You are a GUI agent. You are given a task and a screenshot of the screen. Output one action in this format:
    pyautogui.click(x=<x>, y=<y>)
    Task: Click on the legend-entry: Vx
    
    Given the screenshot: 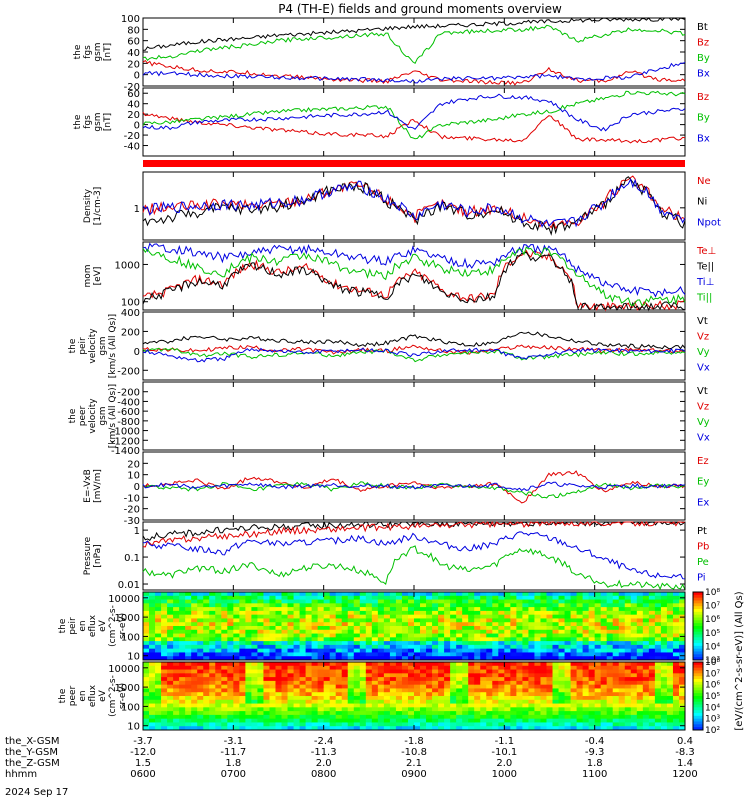 What is the action you would take?
    pyautogui.click(x=703, y=438)
    